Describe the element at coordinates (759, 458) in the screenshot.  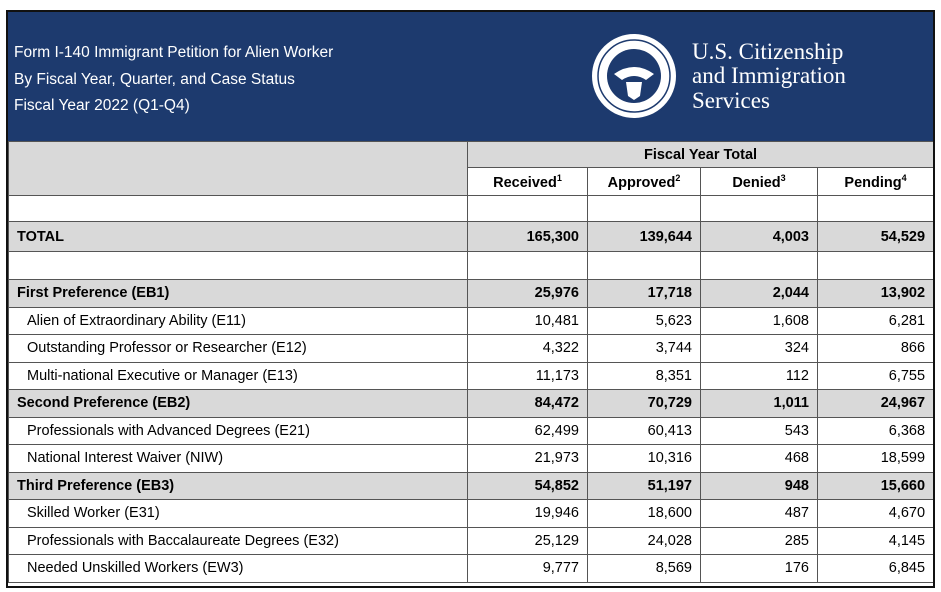
I see `cell-value: 468` at that location.